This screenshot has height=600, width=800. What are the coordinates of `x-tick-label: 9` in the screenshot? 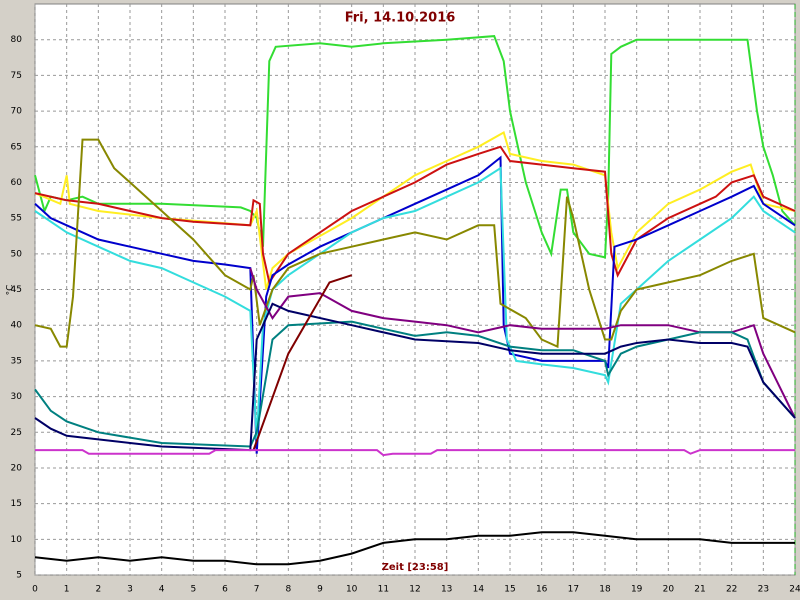 It's located at (320, 590).